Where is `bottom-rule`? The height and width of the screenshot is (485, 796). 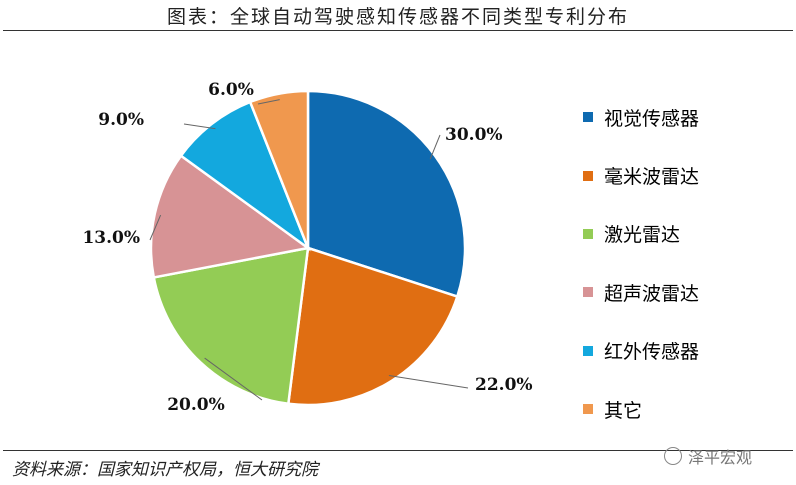
bottom-rule is located at coordinates (398, 450).